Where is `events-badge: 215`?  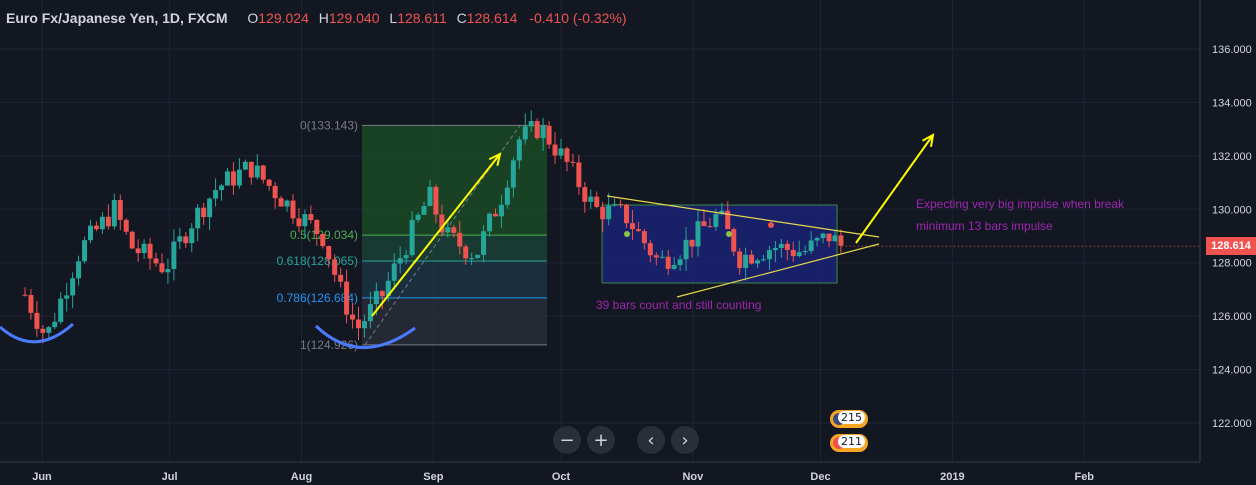 events-badge: 215 is located at coordinates (849, 419).